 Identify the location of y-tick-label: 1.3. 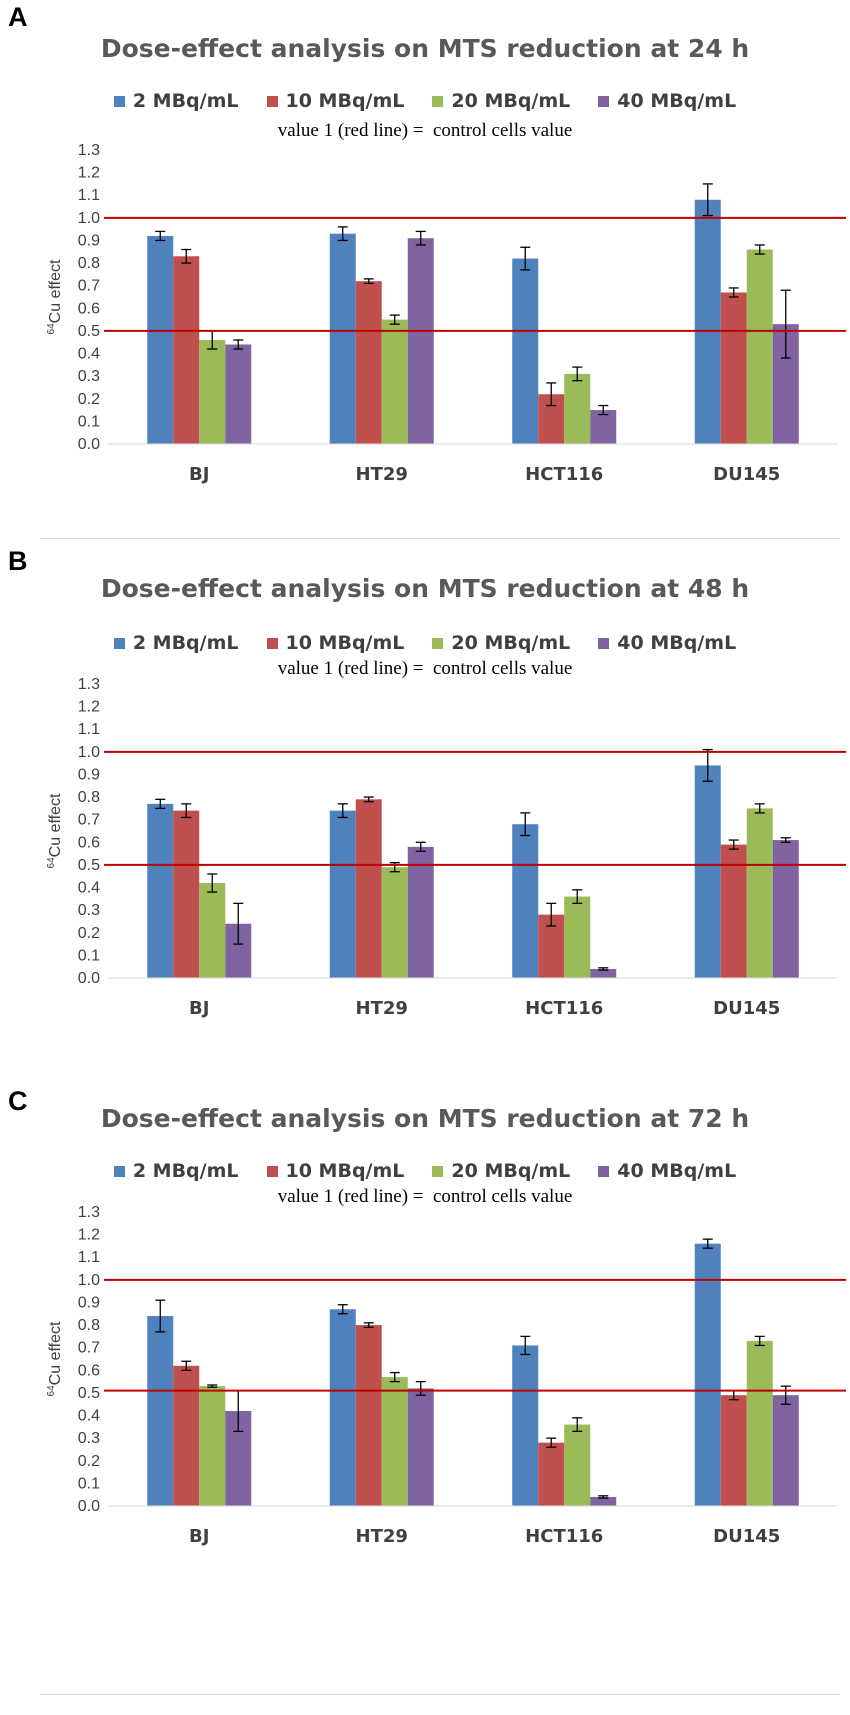
(89, 1212).